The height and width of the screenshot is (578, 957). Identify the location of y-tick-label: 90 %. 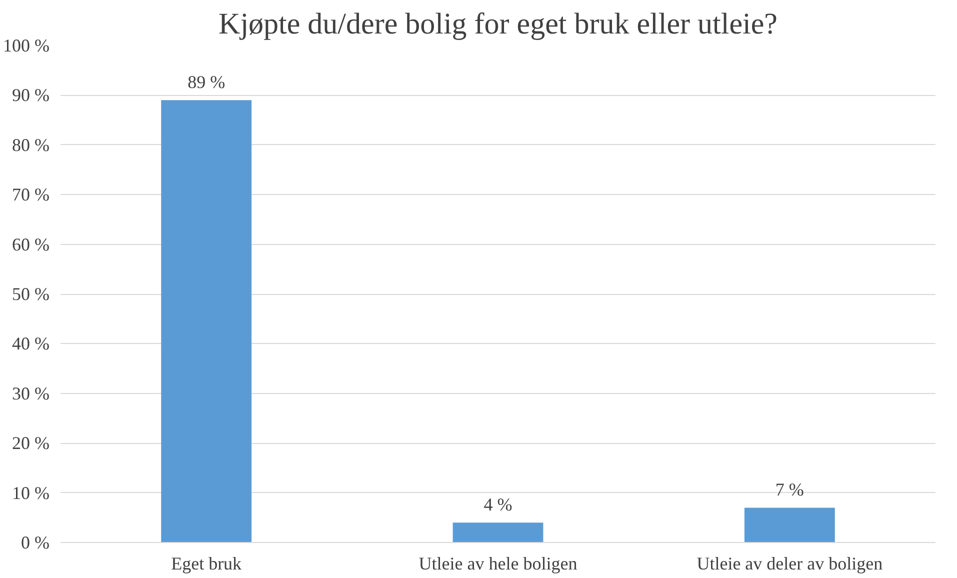
(31, 95).